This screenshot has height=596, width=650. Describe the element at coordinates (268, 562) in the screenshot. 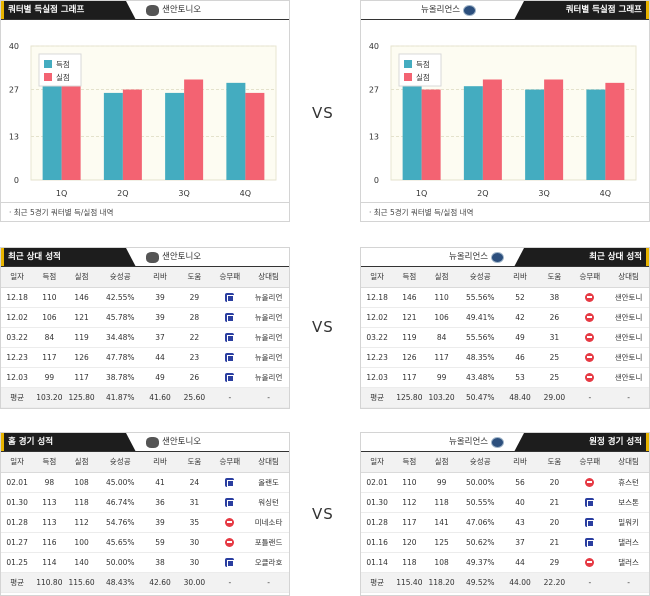

I see `table-cell: 오클라호` at that location.